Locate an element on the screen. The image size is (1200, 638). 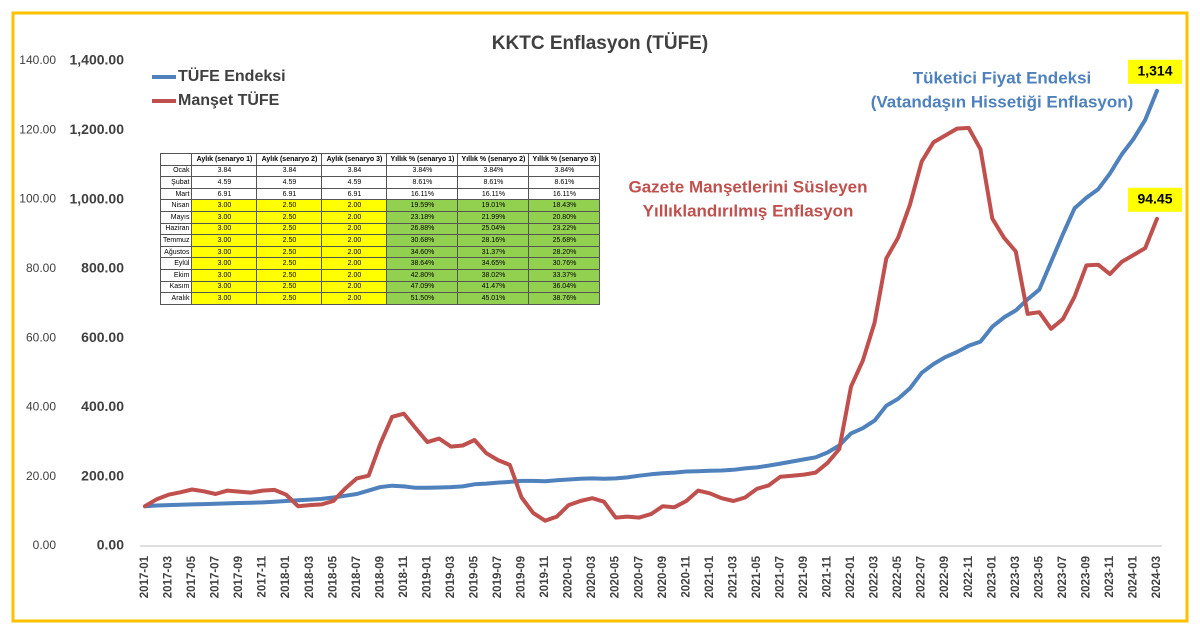
y-tick-label: 600.00 is located at coordinates (102, 337).